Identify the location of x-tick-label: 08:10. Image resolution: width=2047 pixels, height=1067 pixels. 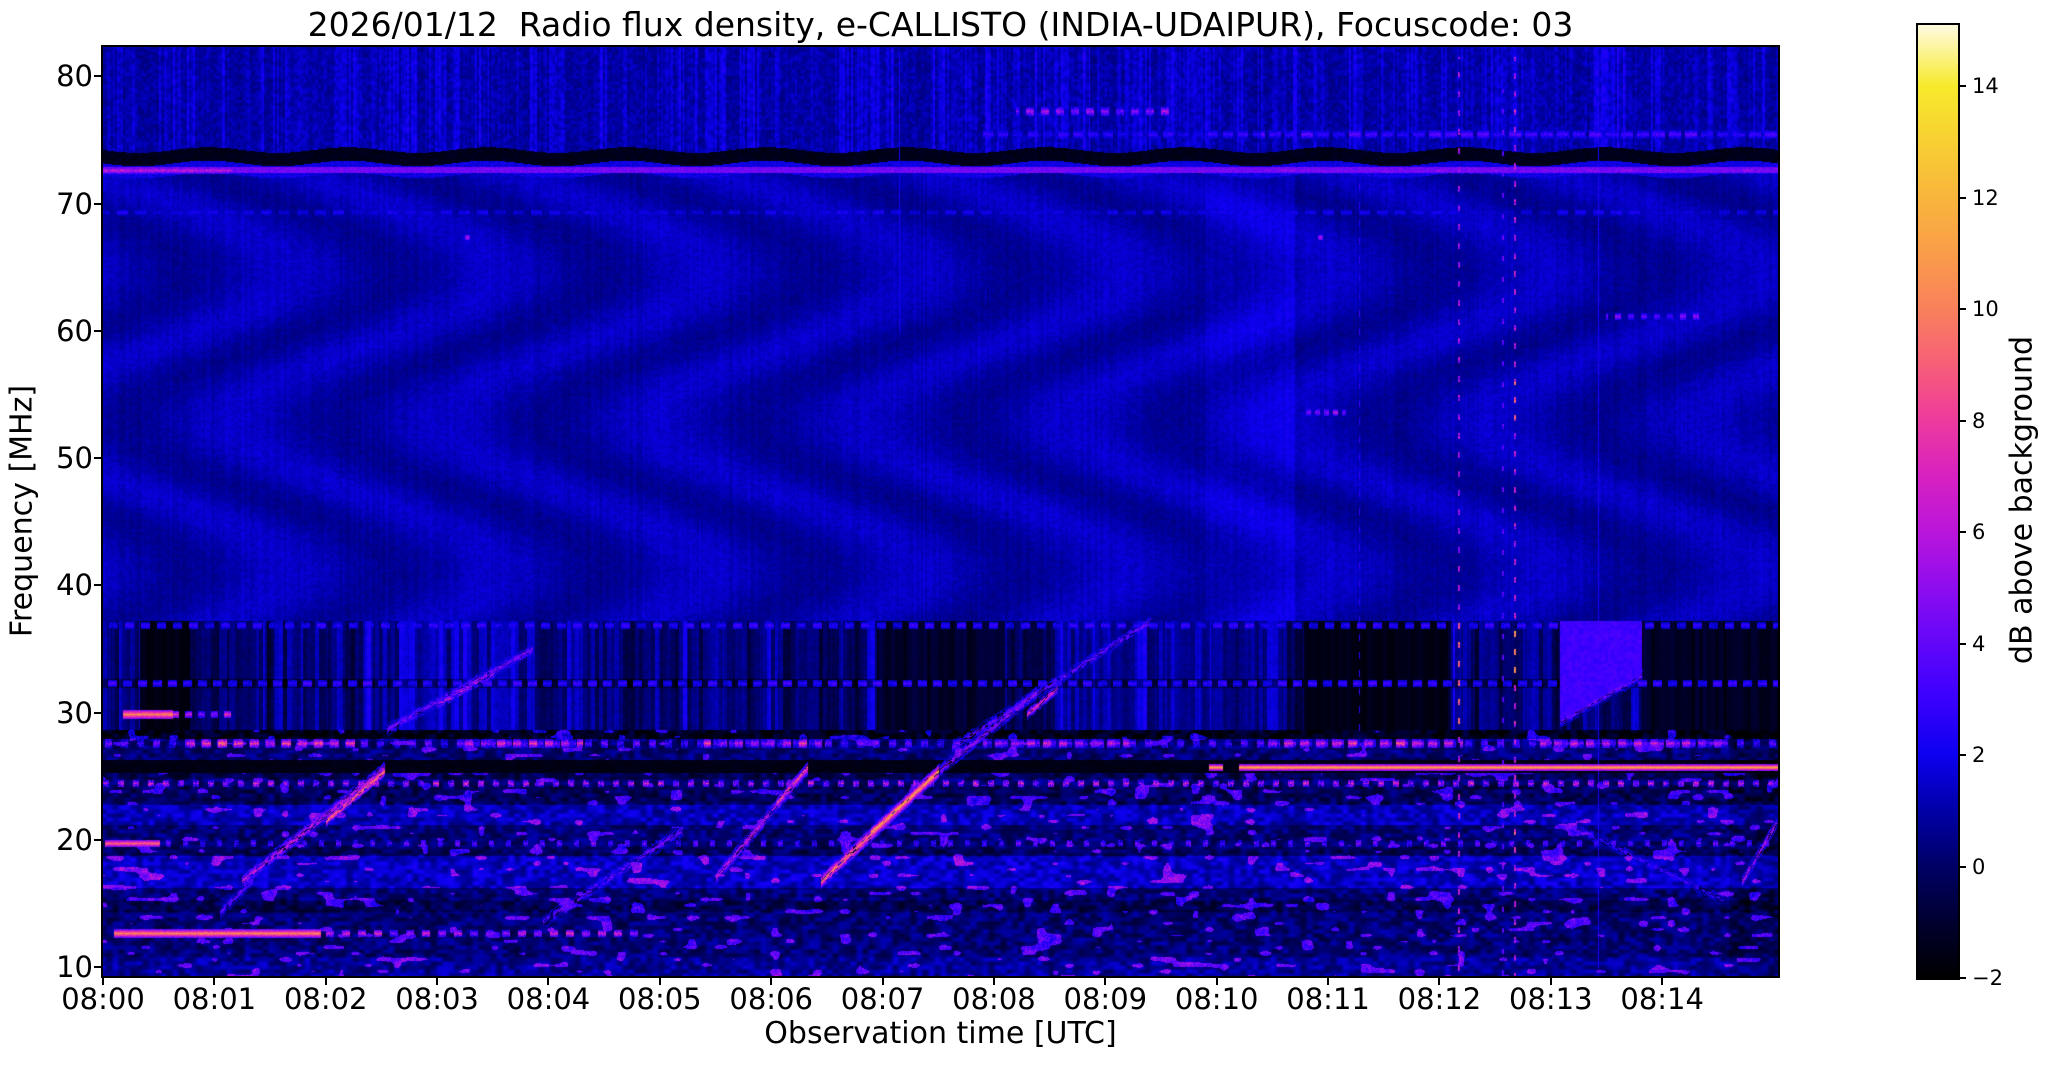
(1216, 999).